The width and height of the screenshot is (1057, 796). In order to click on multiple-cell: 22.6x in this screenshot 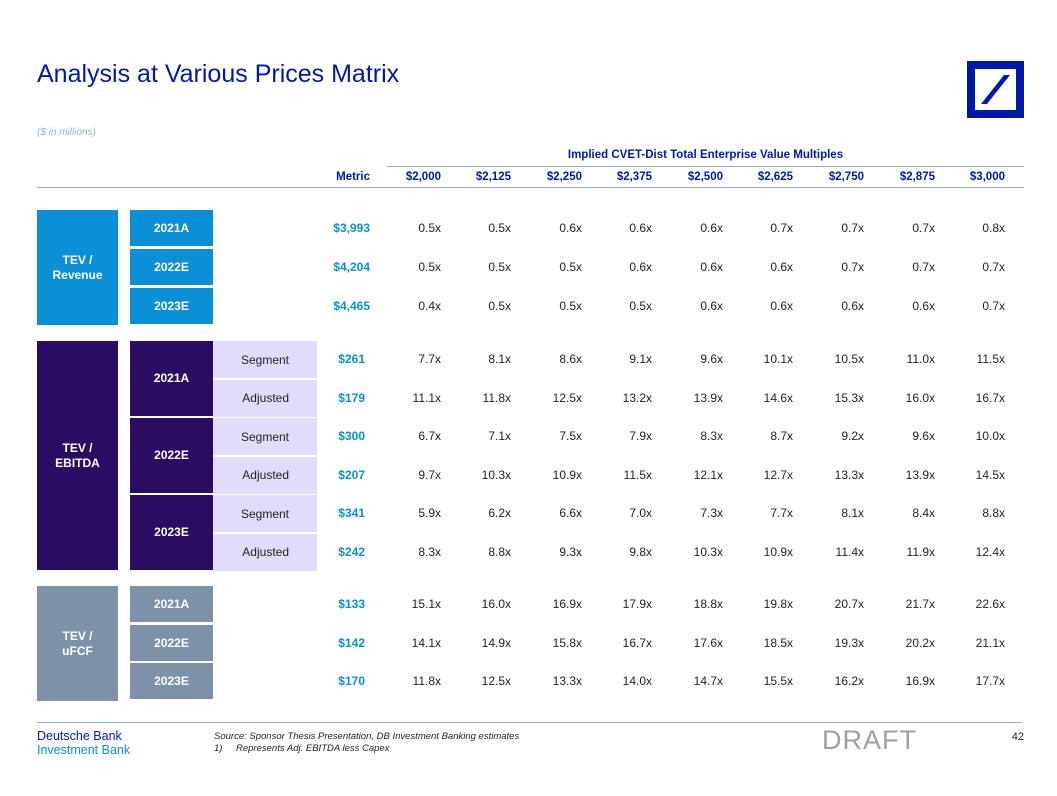, I will do `click(990, 604)`.